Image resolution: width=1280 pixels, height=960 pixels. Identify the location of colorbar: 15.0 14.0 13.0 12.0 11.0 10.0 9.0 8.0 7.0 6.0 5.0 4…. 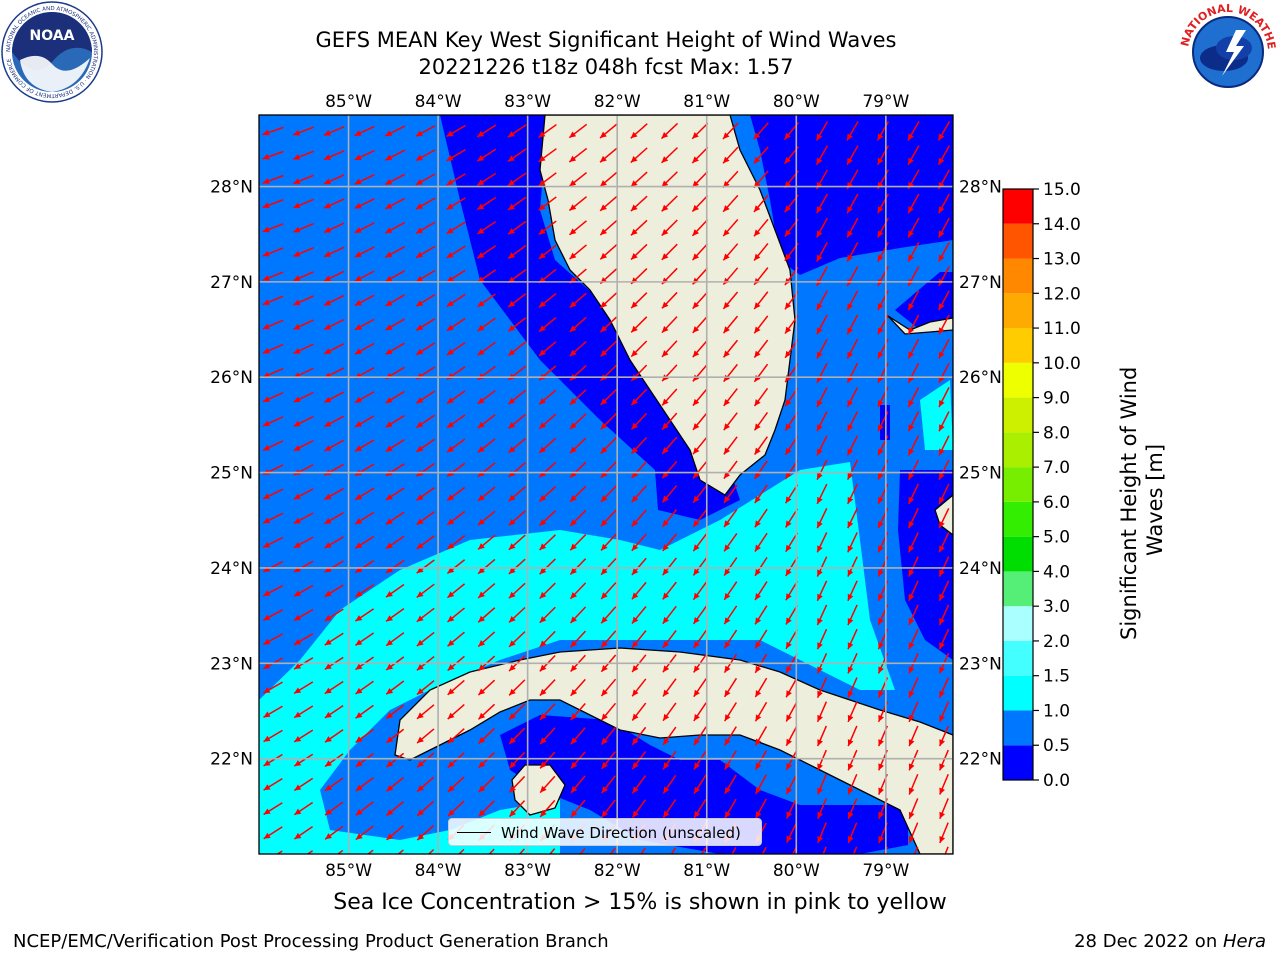
(1041, 485).